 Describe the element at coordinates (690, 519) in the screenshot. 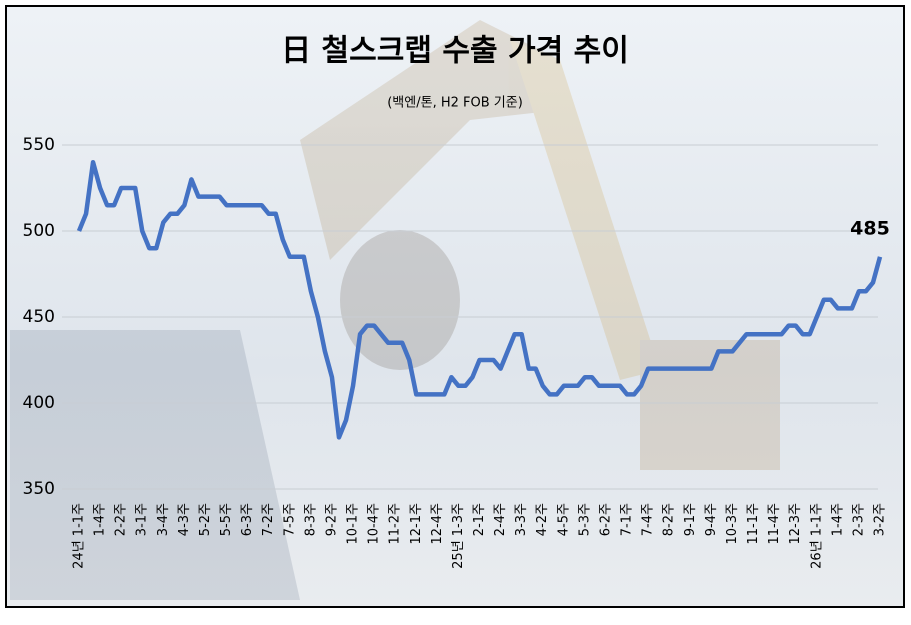

I see `x-tick-label: 9-1주` at that location.